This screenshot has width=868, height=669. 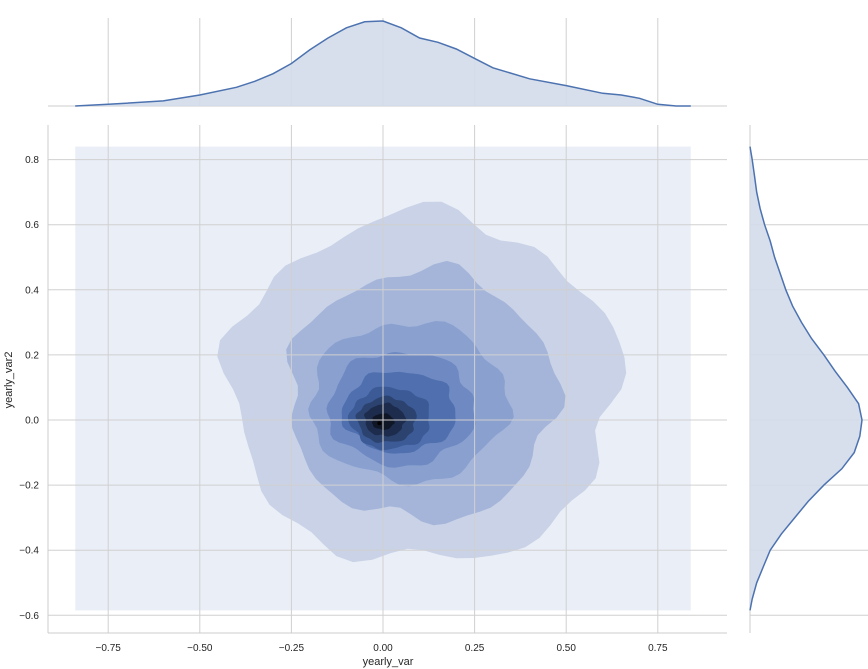 What do you see at coordinates (658, 648) in the screenshot?
I see `x-tick-label-6: 0.75` at bounding box center [658, 648].